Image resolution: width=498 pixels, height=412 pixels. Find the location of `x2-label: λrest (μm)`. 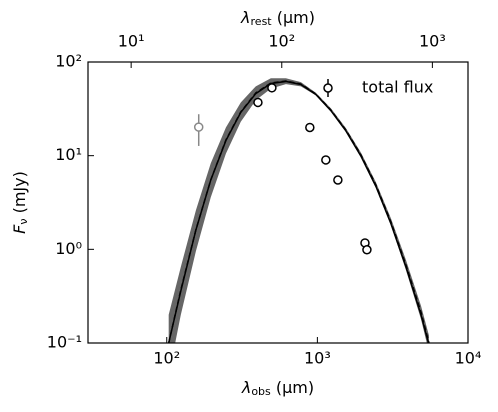

x2-label: λrest (μm) is located at coordinates (277, 18).